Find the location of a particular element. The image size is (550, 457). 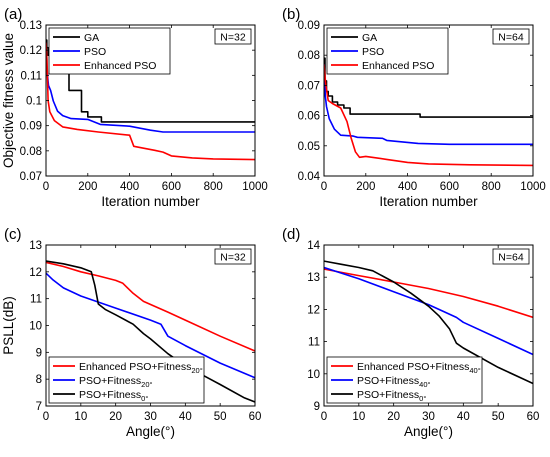

y-tick-label: 0.04 is located at coordinates (309, 177).